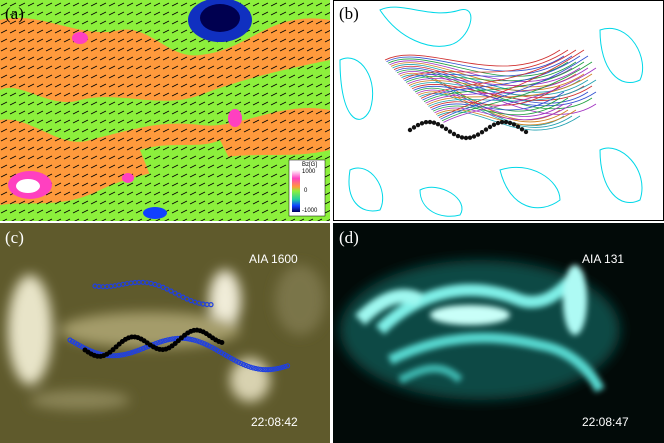  I want to click on loops, so click(480, 329).